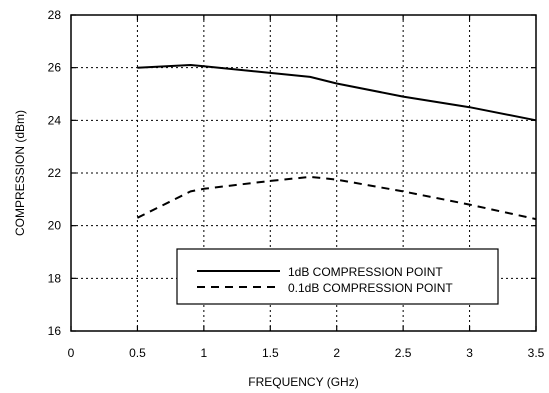  What do you see at coordinates (55, 226) in the screenshot?
I see `y-tick-label: 20` at bounding box center [55, 226].